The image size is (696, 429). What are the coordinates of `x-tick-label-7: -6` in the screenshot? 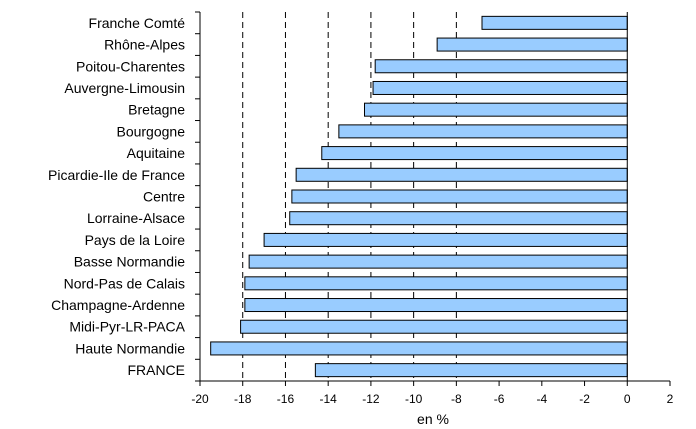 It's located at (499, 399).